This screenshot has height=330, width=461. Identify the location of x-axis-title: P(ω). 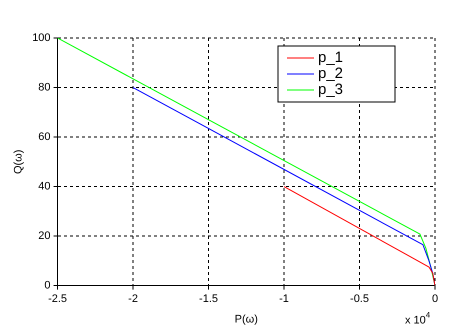
(246, 319).